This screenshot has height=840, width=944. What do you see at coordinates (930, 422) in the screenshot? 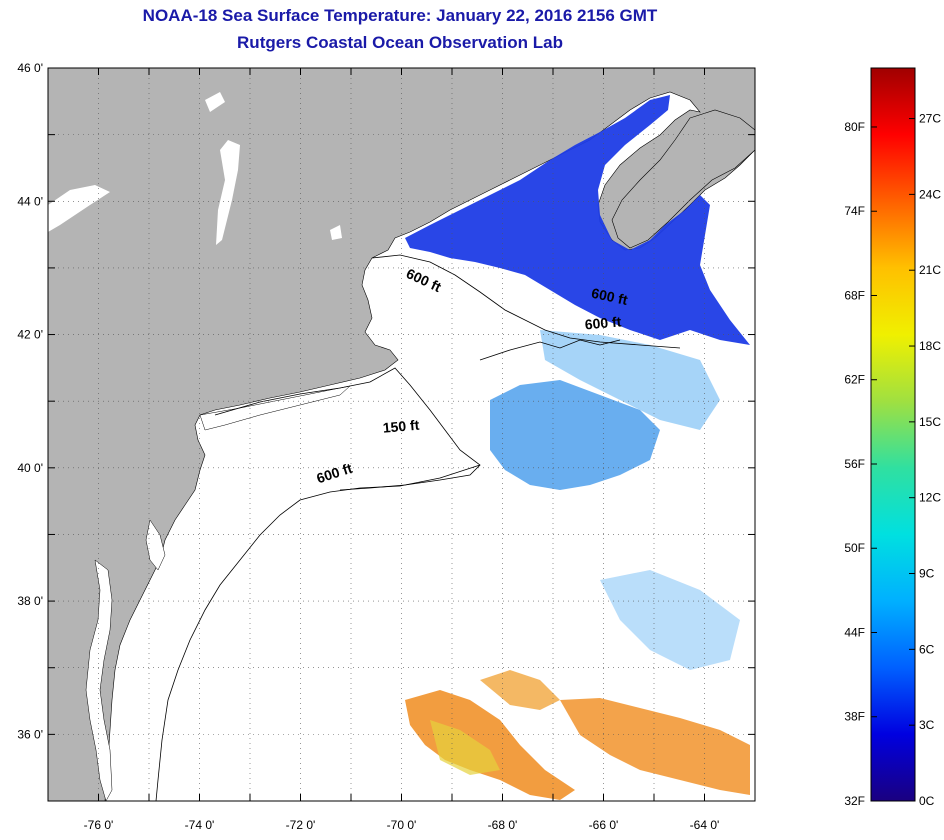
I see `colorbar-label-c: 15C` at bounding box center [930, 422].